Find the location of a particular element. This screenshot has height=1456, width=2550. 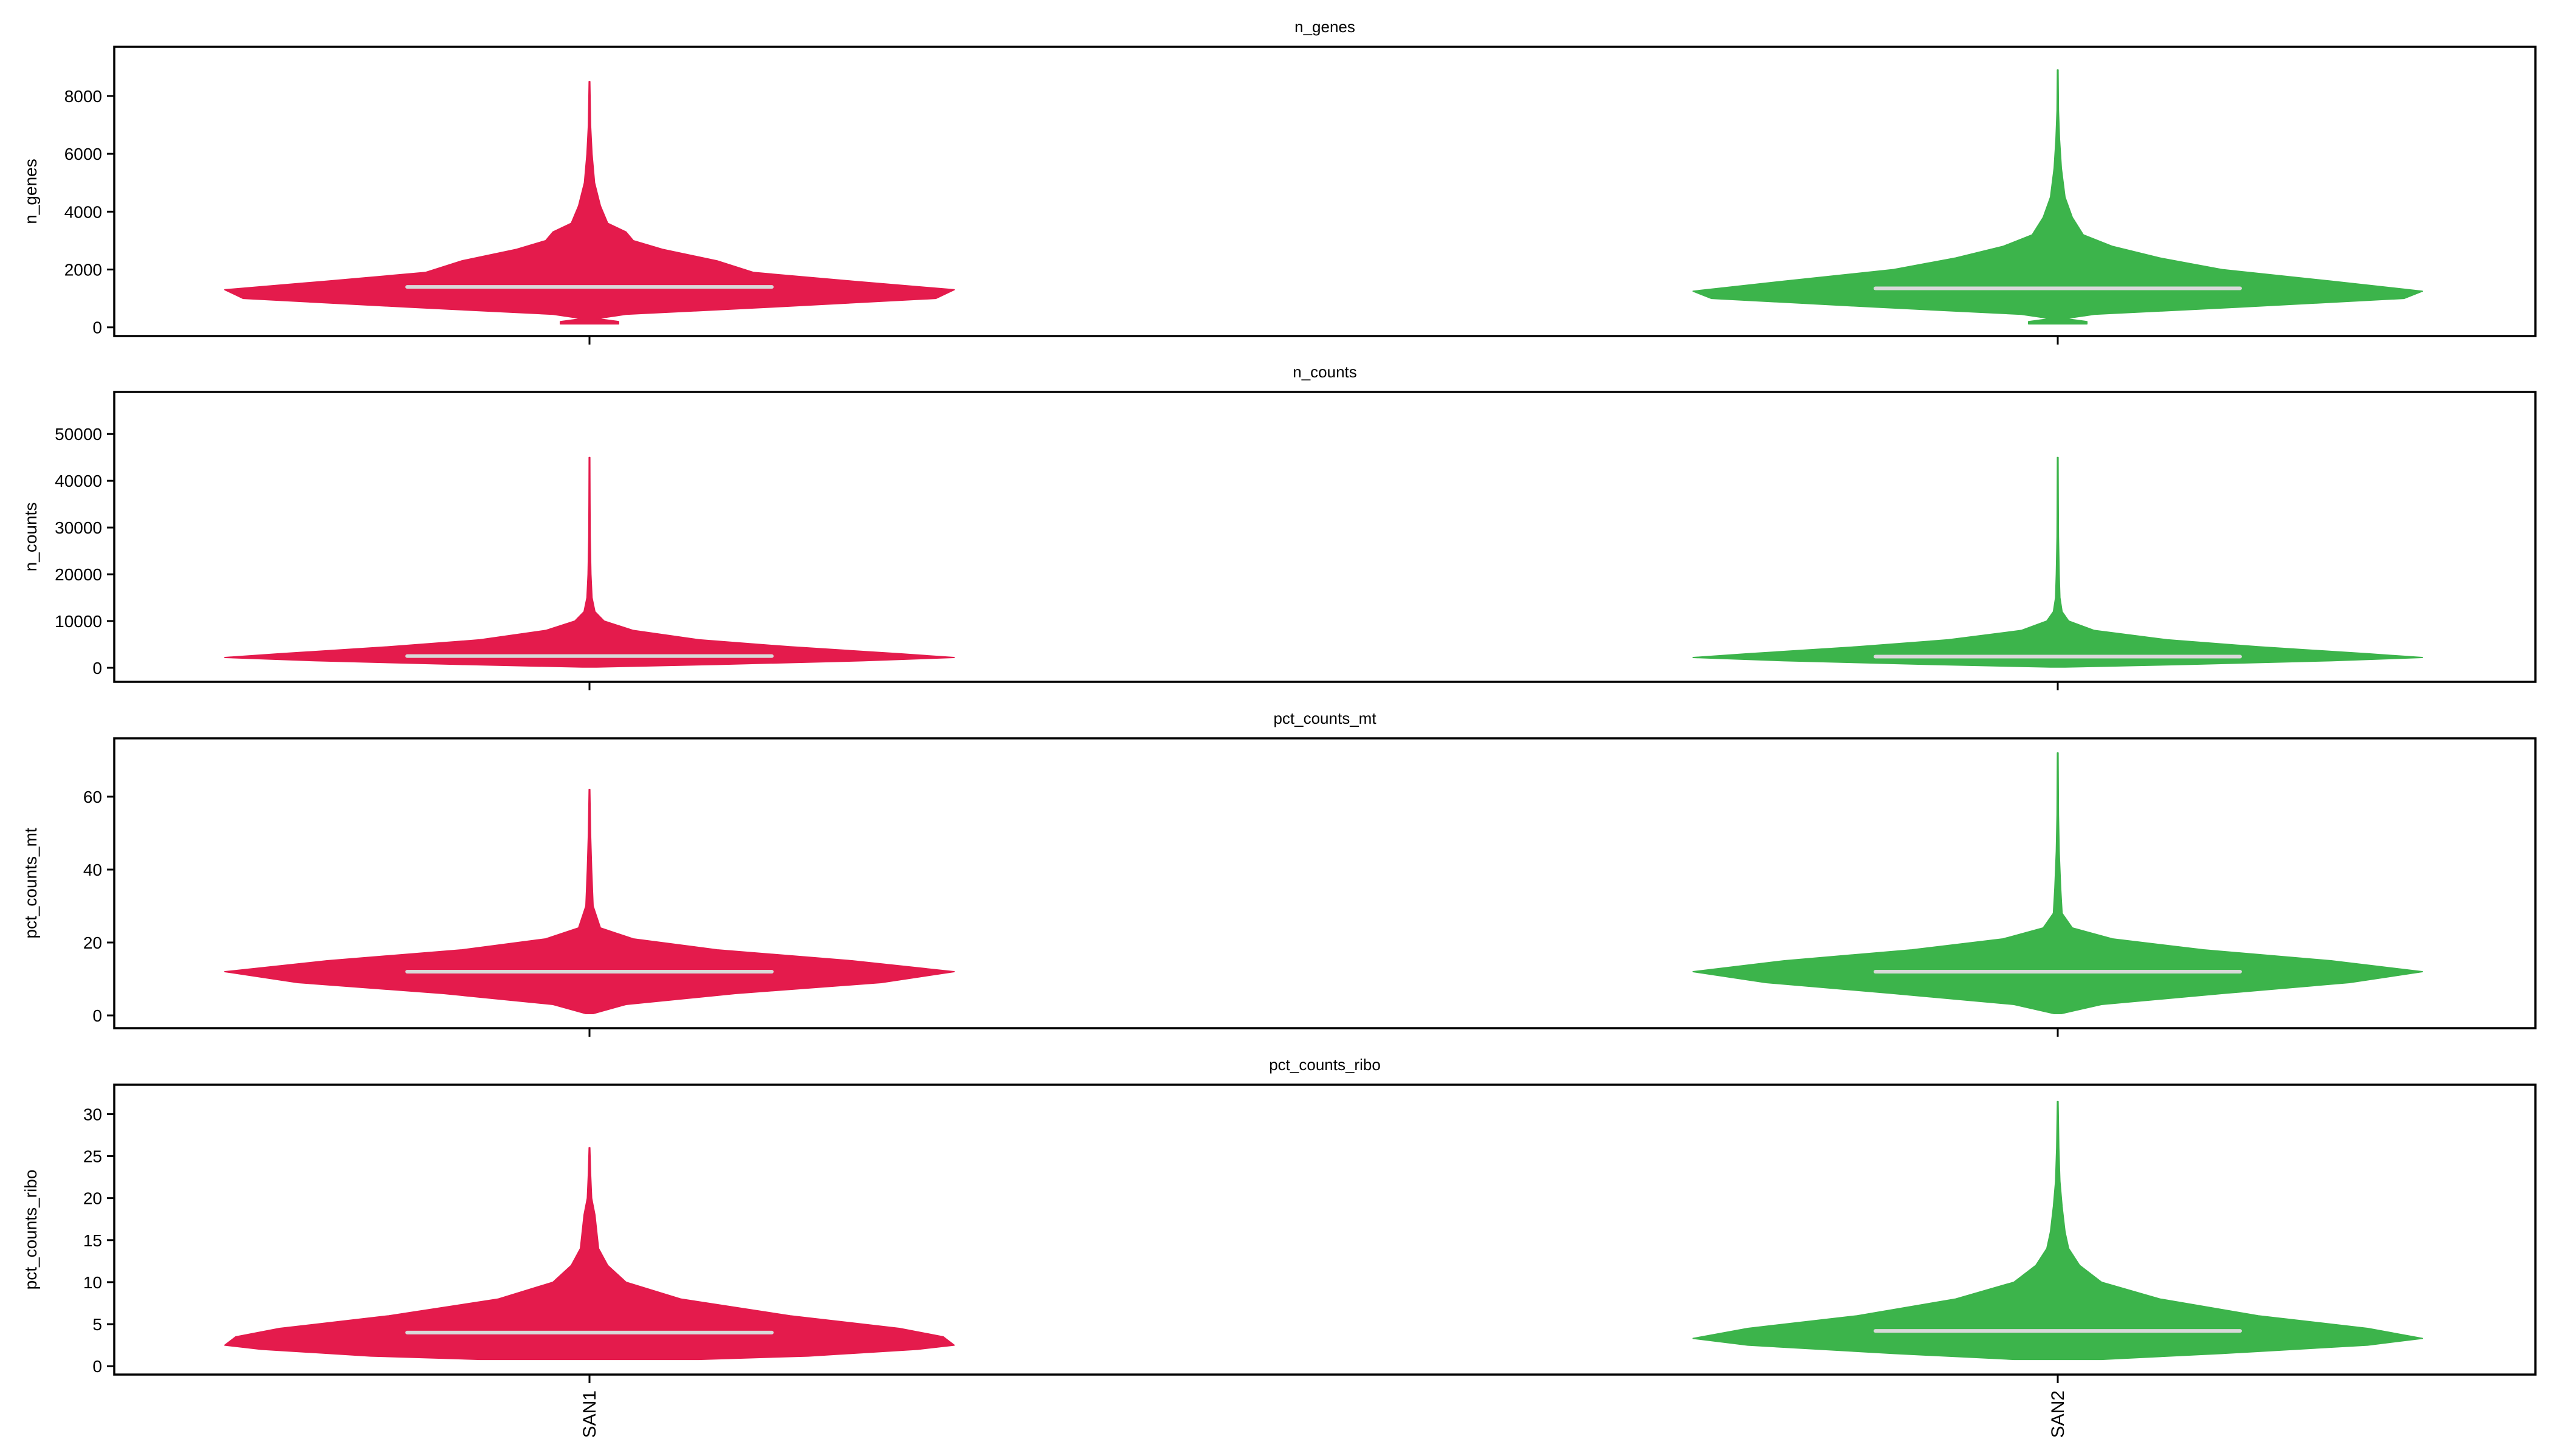

y-tick-label: 6000 is located at coordinates (83, 154).